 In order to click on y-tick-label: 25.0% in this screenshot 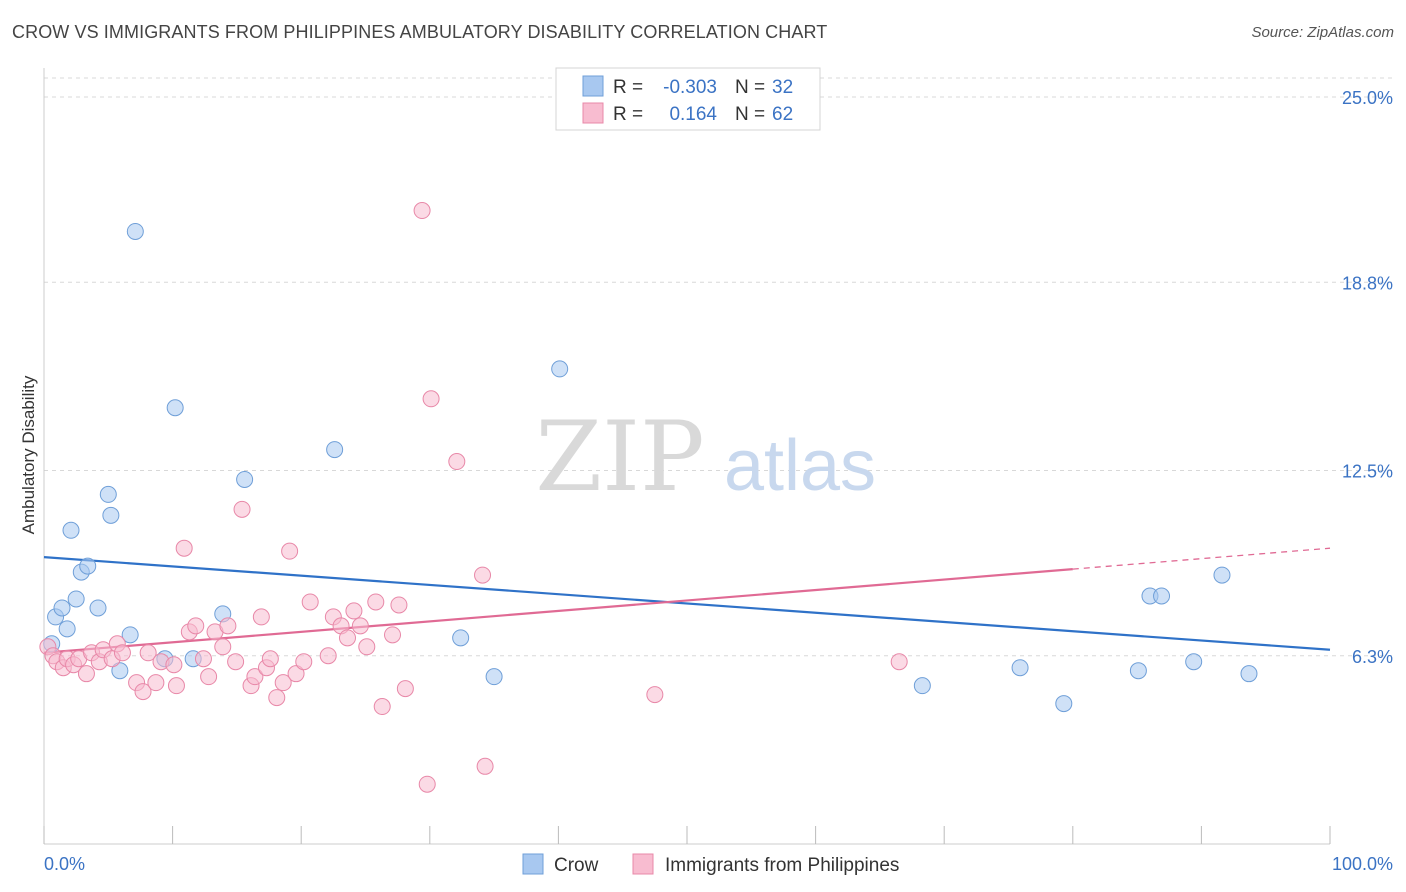, I will do `click(1367, 98)`.